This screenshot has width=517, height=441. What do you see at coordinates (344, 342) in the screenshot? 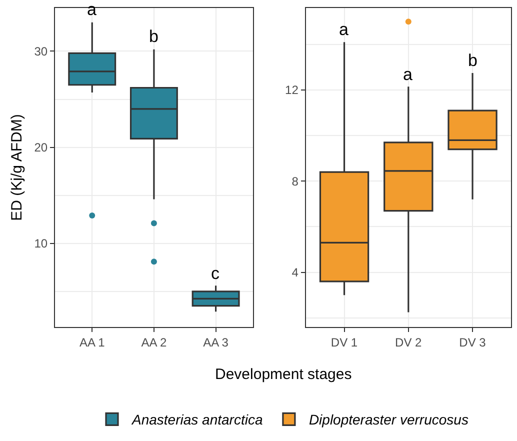
I see `x-tick-label: DV 1` at bounding box center [344, 342].